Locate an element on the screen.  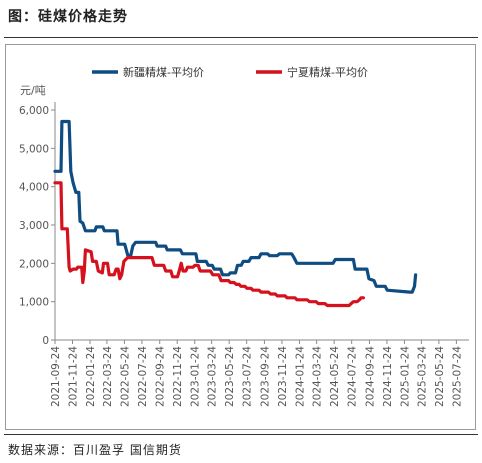
x-tick-label: 2023-09-24 is located at coordinates (265, 376).